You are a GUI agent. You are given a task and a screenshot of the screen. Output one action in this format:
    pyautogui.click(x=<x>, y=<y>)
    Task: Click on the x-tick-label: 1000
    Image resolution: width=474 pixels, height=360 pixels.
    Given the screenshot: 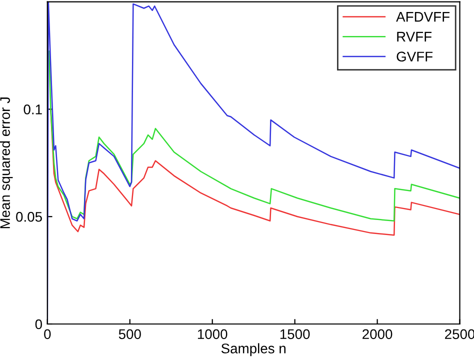 What is the action you would take?
    pyautogui.click(x=213, y=334)
    